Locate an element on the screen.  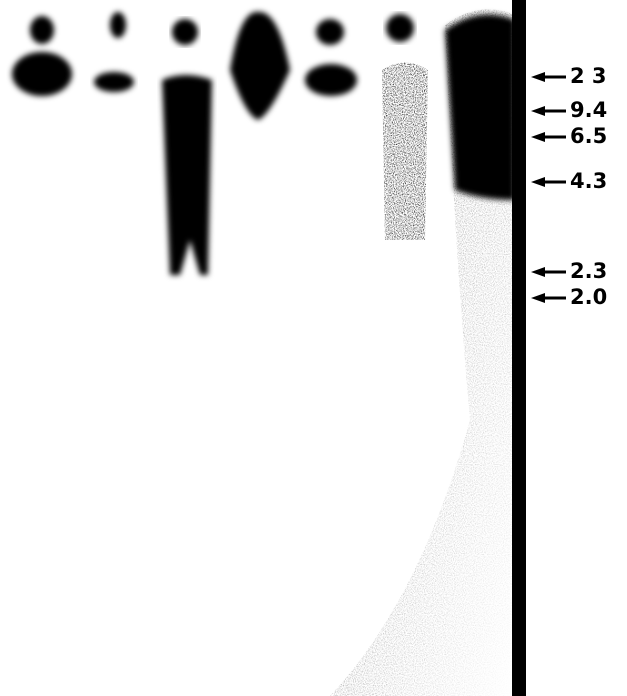
size-markers: 2 3 9.46.5 4.3 2.32.0 is located at coordinates (569, 186).